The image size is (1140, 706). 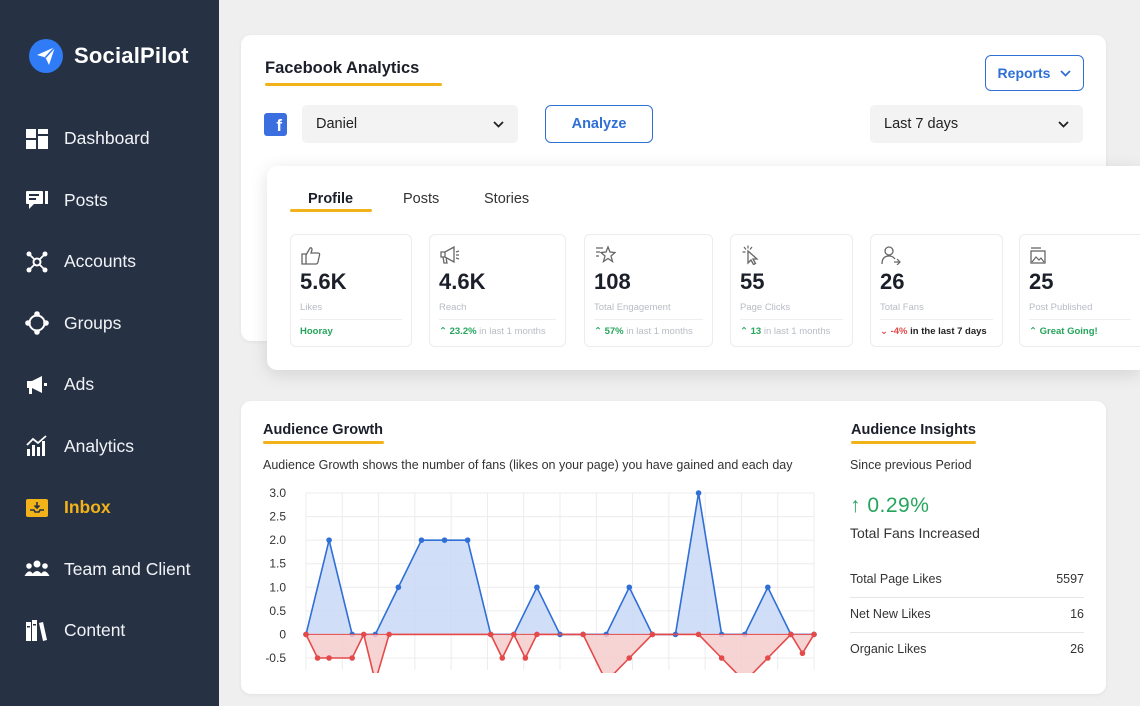 I want to click on sidebar-item-team-and-client: Team and Client, so click(x=109, y=570).